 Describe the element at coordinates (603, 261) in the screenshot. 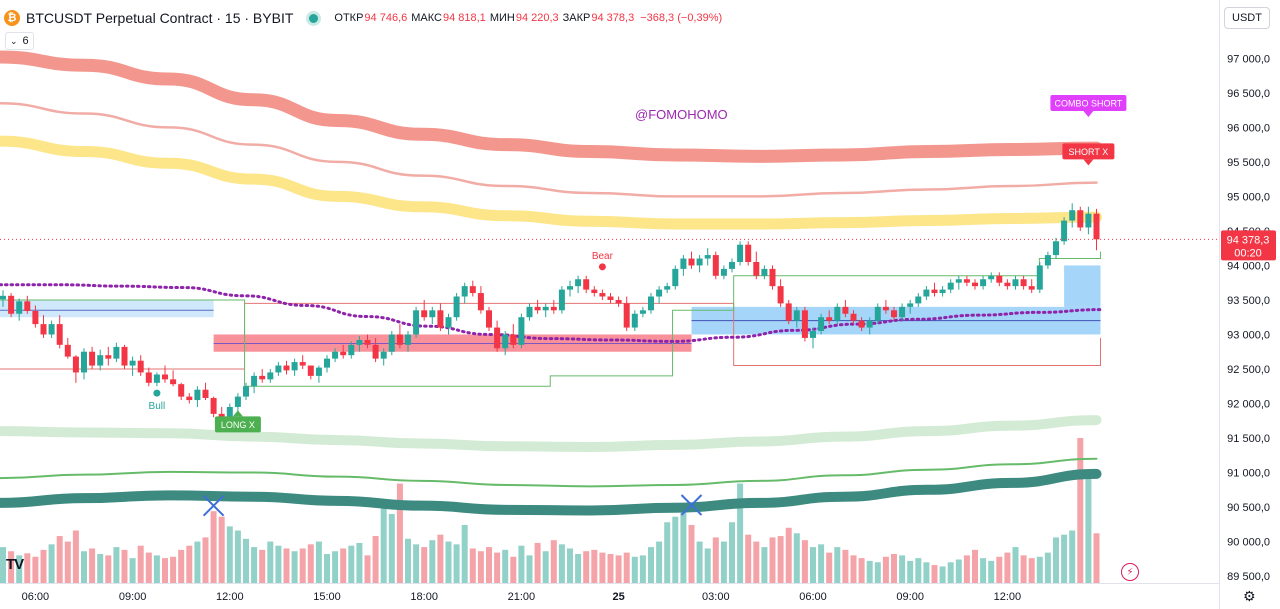

I see `signal-annotation: Bear` at that location.